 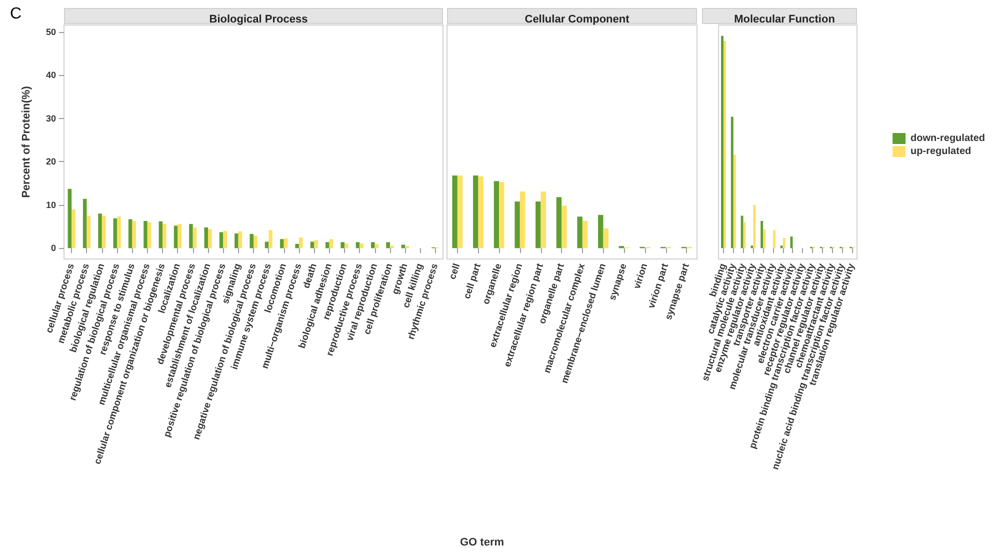 I want to click on y-tick-label: 20, so click(x=51, y=161).